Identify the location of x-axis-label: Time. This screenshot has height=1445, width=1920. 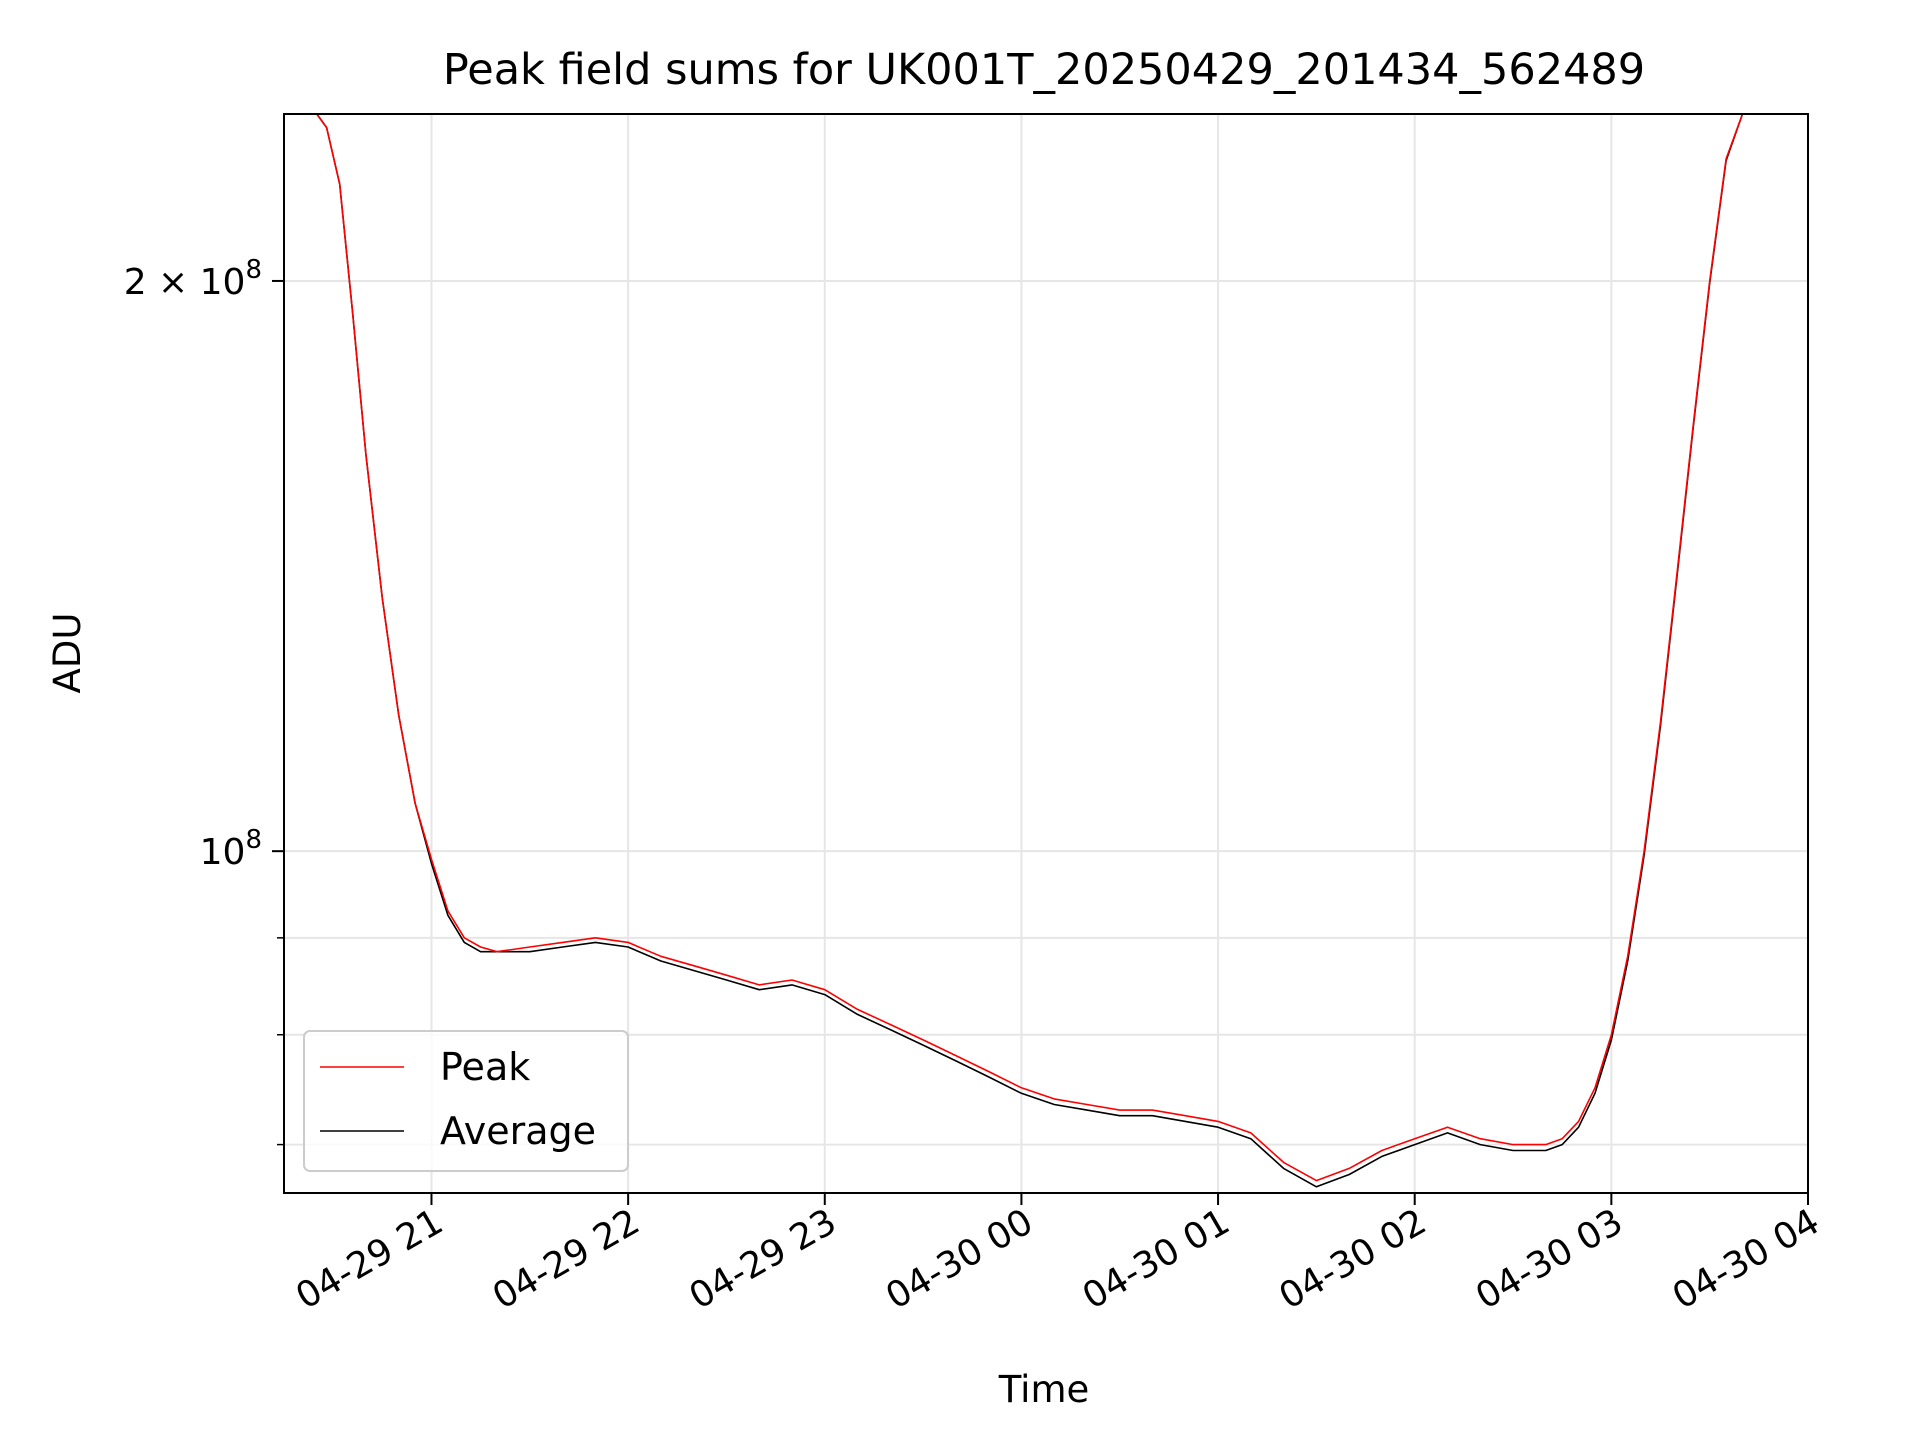
(1044, 1389).